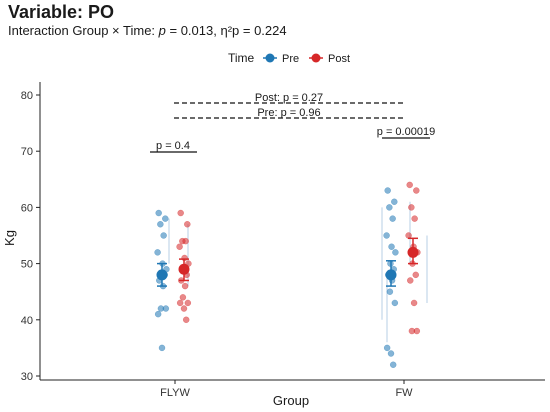 This screenshot has height=412, width=550. Describe the element at coordinates (162, 30) in the screenshot. I see `subtitle-p-symbol: p` at that location.